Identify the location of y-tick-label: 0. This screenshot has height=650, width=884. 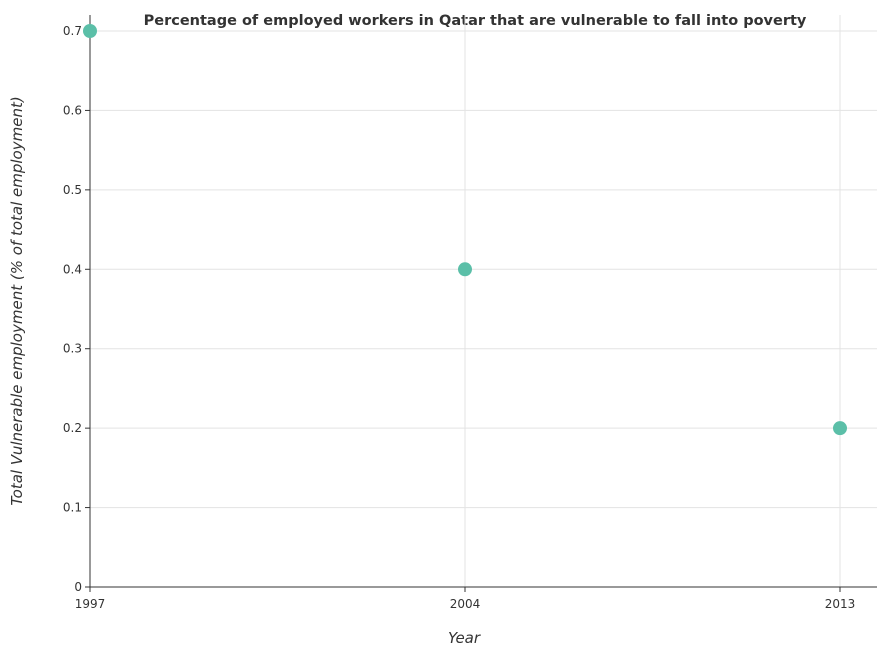
(78, 587).